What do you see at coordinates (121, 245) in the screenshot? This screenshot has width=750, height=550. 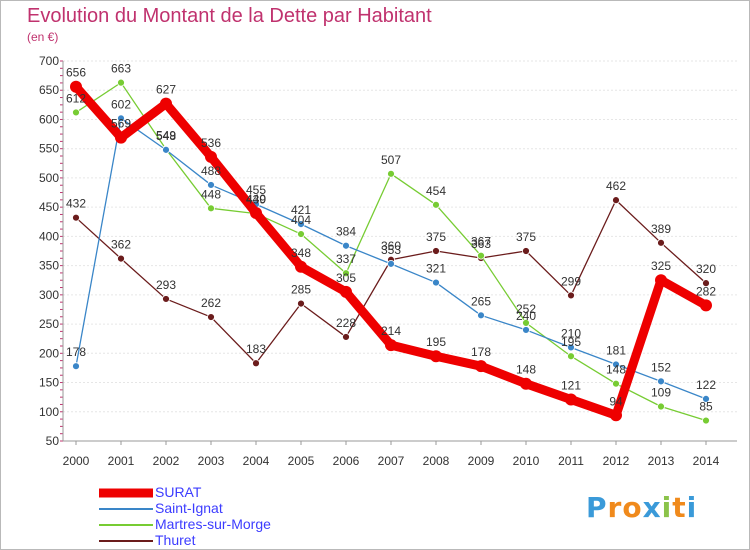 I see `data-label: 362` at bounding box center [121, 245].